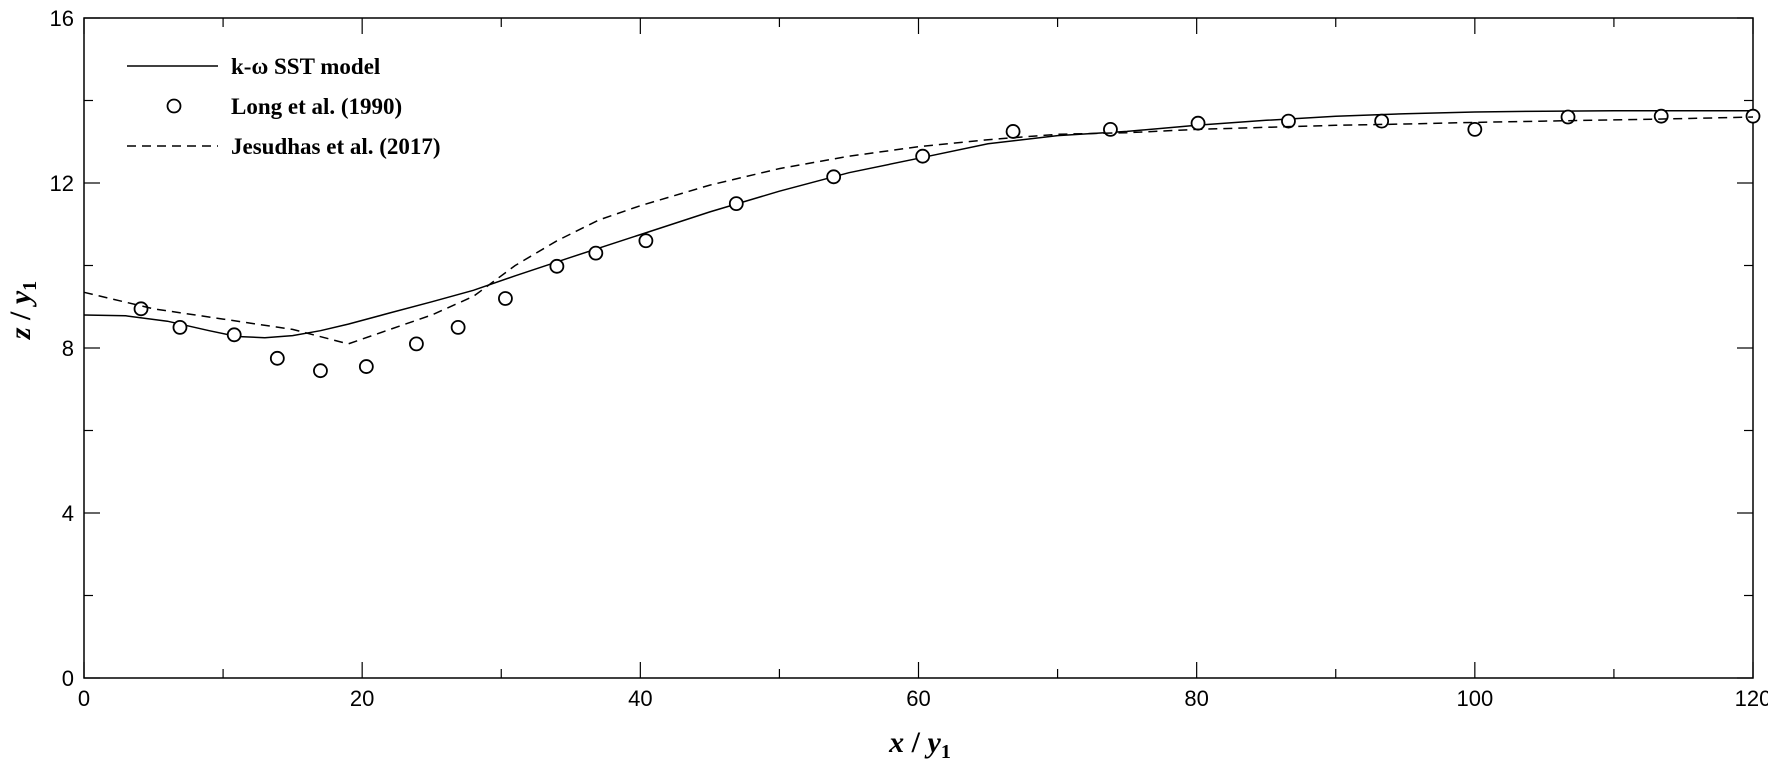  I want to click on x-axis-title: x / y1, so click(919, 744).